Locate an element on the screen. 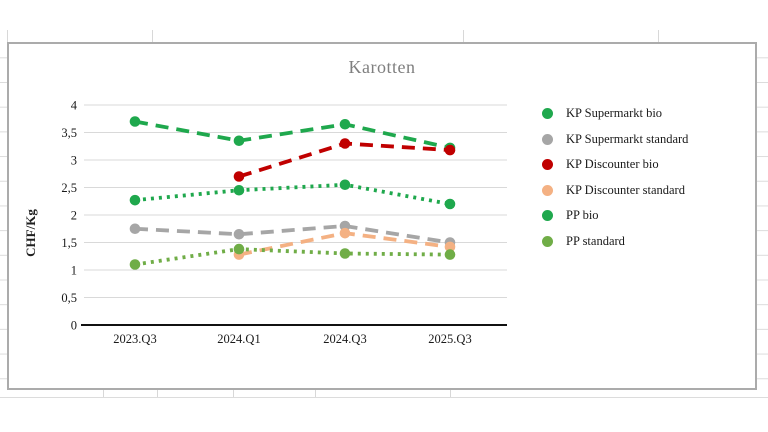 The height and width of the screenshot is (432, 768). spreadsheet-gridlines-left is located at coordinates (3, 215).